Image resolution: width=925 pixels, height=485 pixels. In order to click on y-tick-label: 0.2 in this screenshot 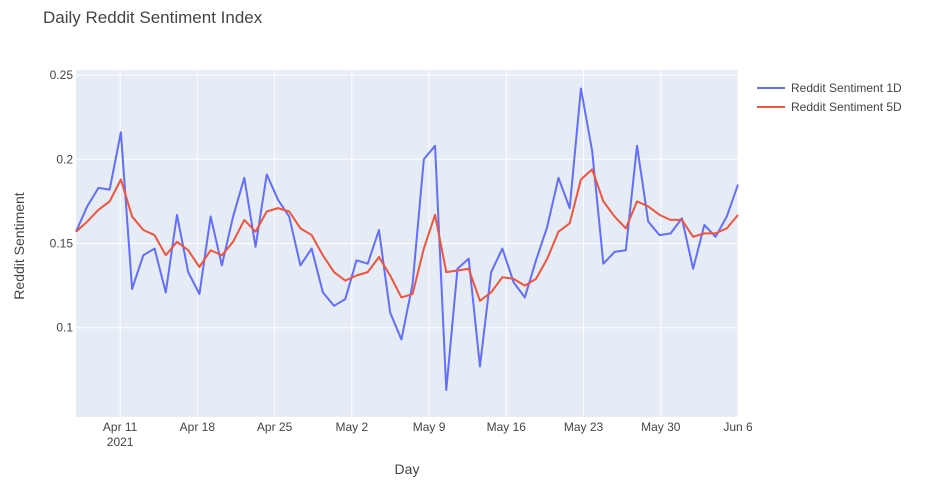, I will do `click(64, 159)`.